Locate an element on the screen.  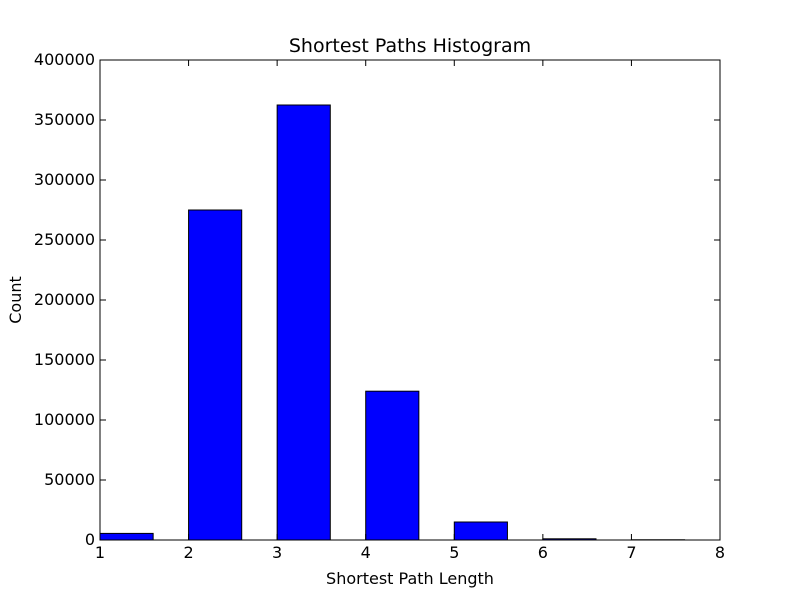
y-axis-label: Count is located at coordinates (15, 300).